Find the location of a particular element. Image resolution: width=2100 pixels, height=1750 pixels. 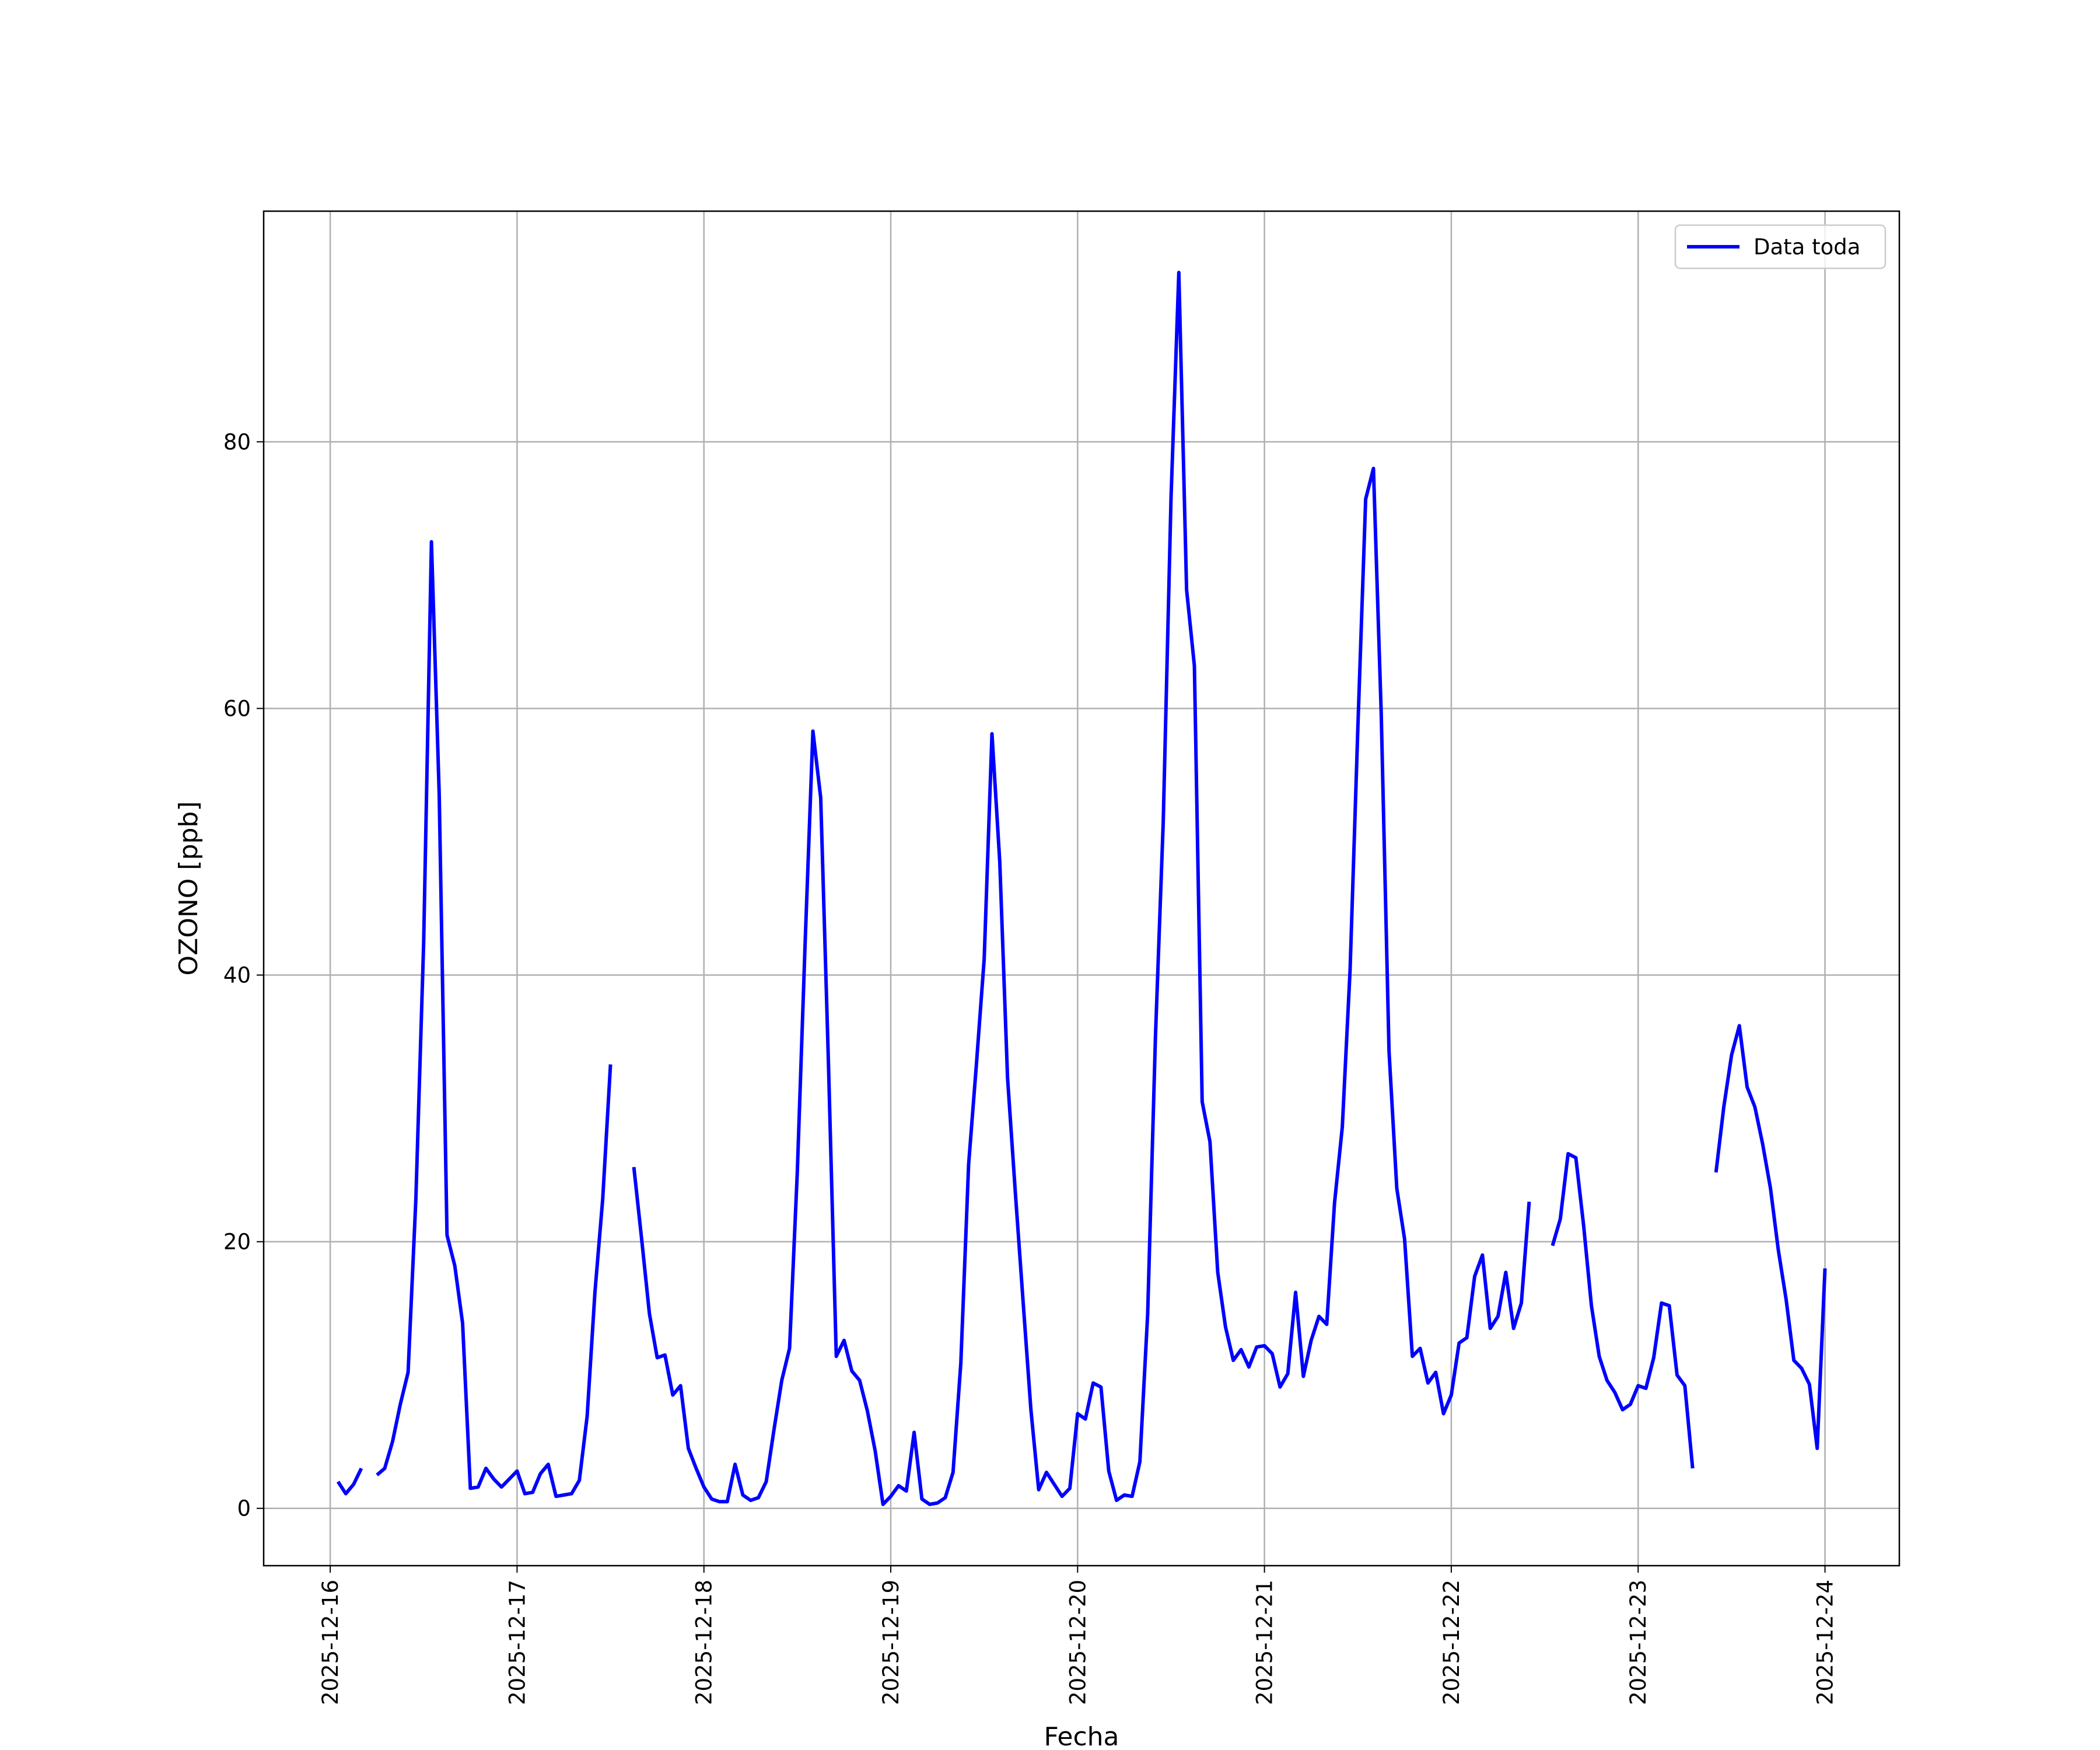

y-tick-label: 60 is located at coordinates (237, 708).